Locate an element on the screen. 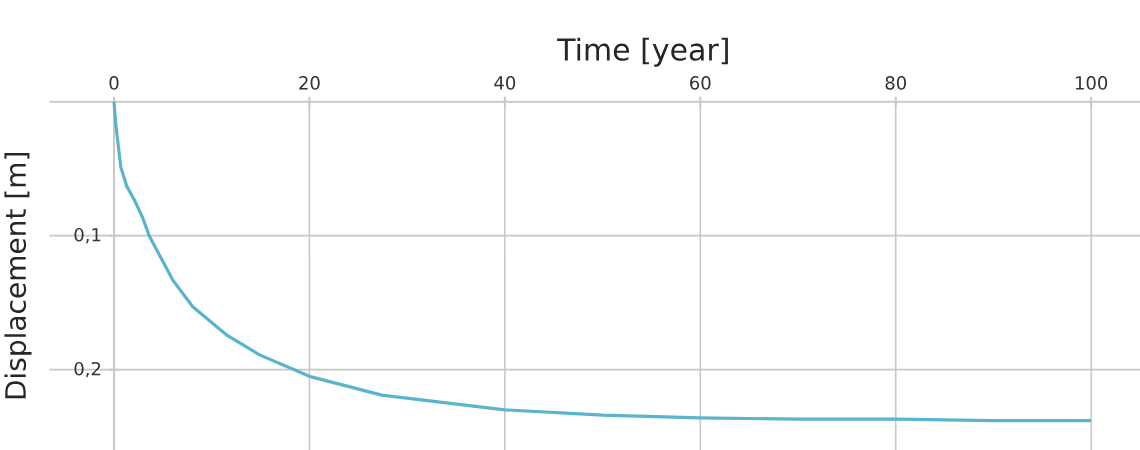 The width and height of the screenshot is (1140, 450). x-tick-label: 20 is located at coordinates (309, 83).